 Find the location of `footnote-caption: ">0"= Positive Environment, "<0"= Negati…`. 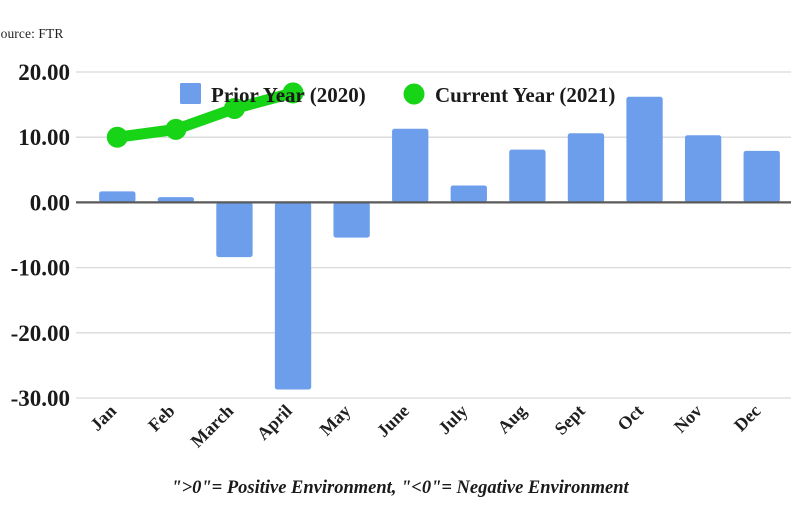

footnote-caption: ">0"= Positive Environment, "<0"= Negati… is located at coordinates (400, 488).